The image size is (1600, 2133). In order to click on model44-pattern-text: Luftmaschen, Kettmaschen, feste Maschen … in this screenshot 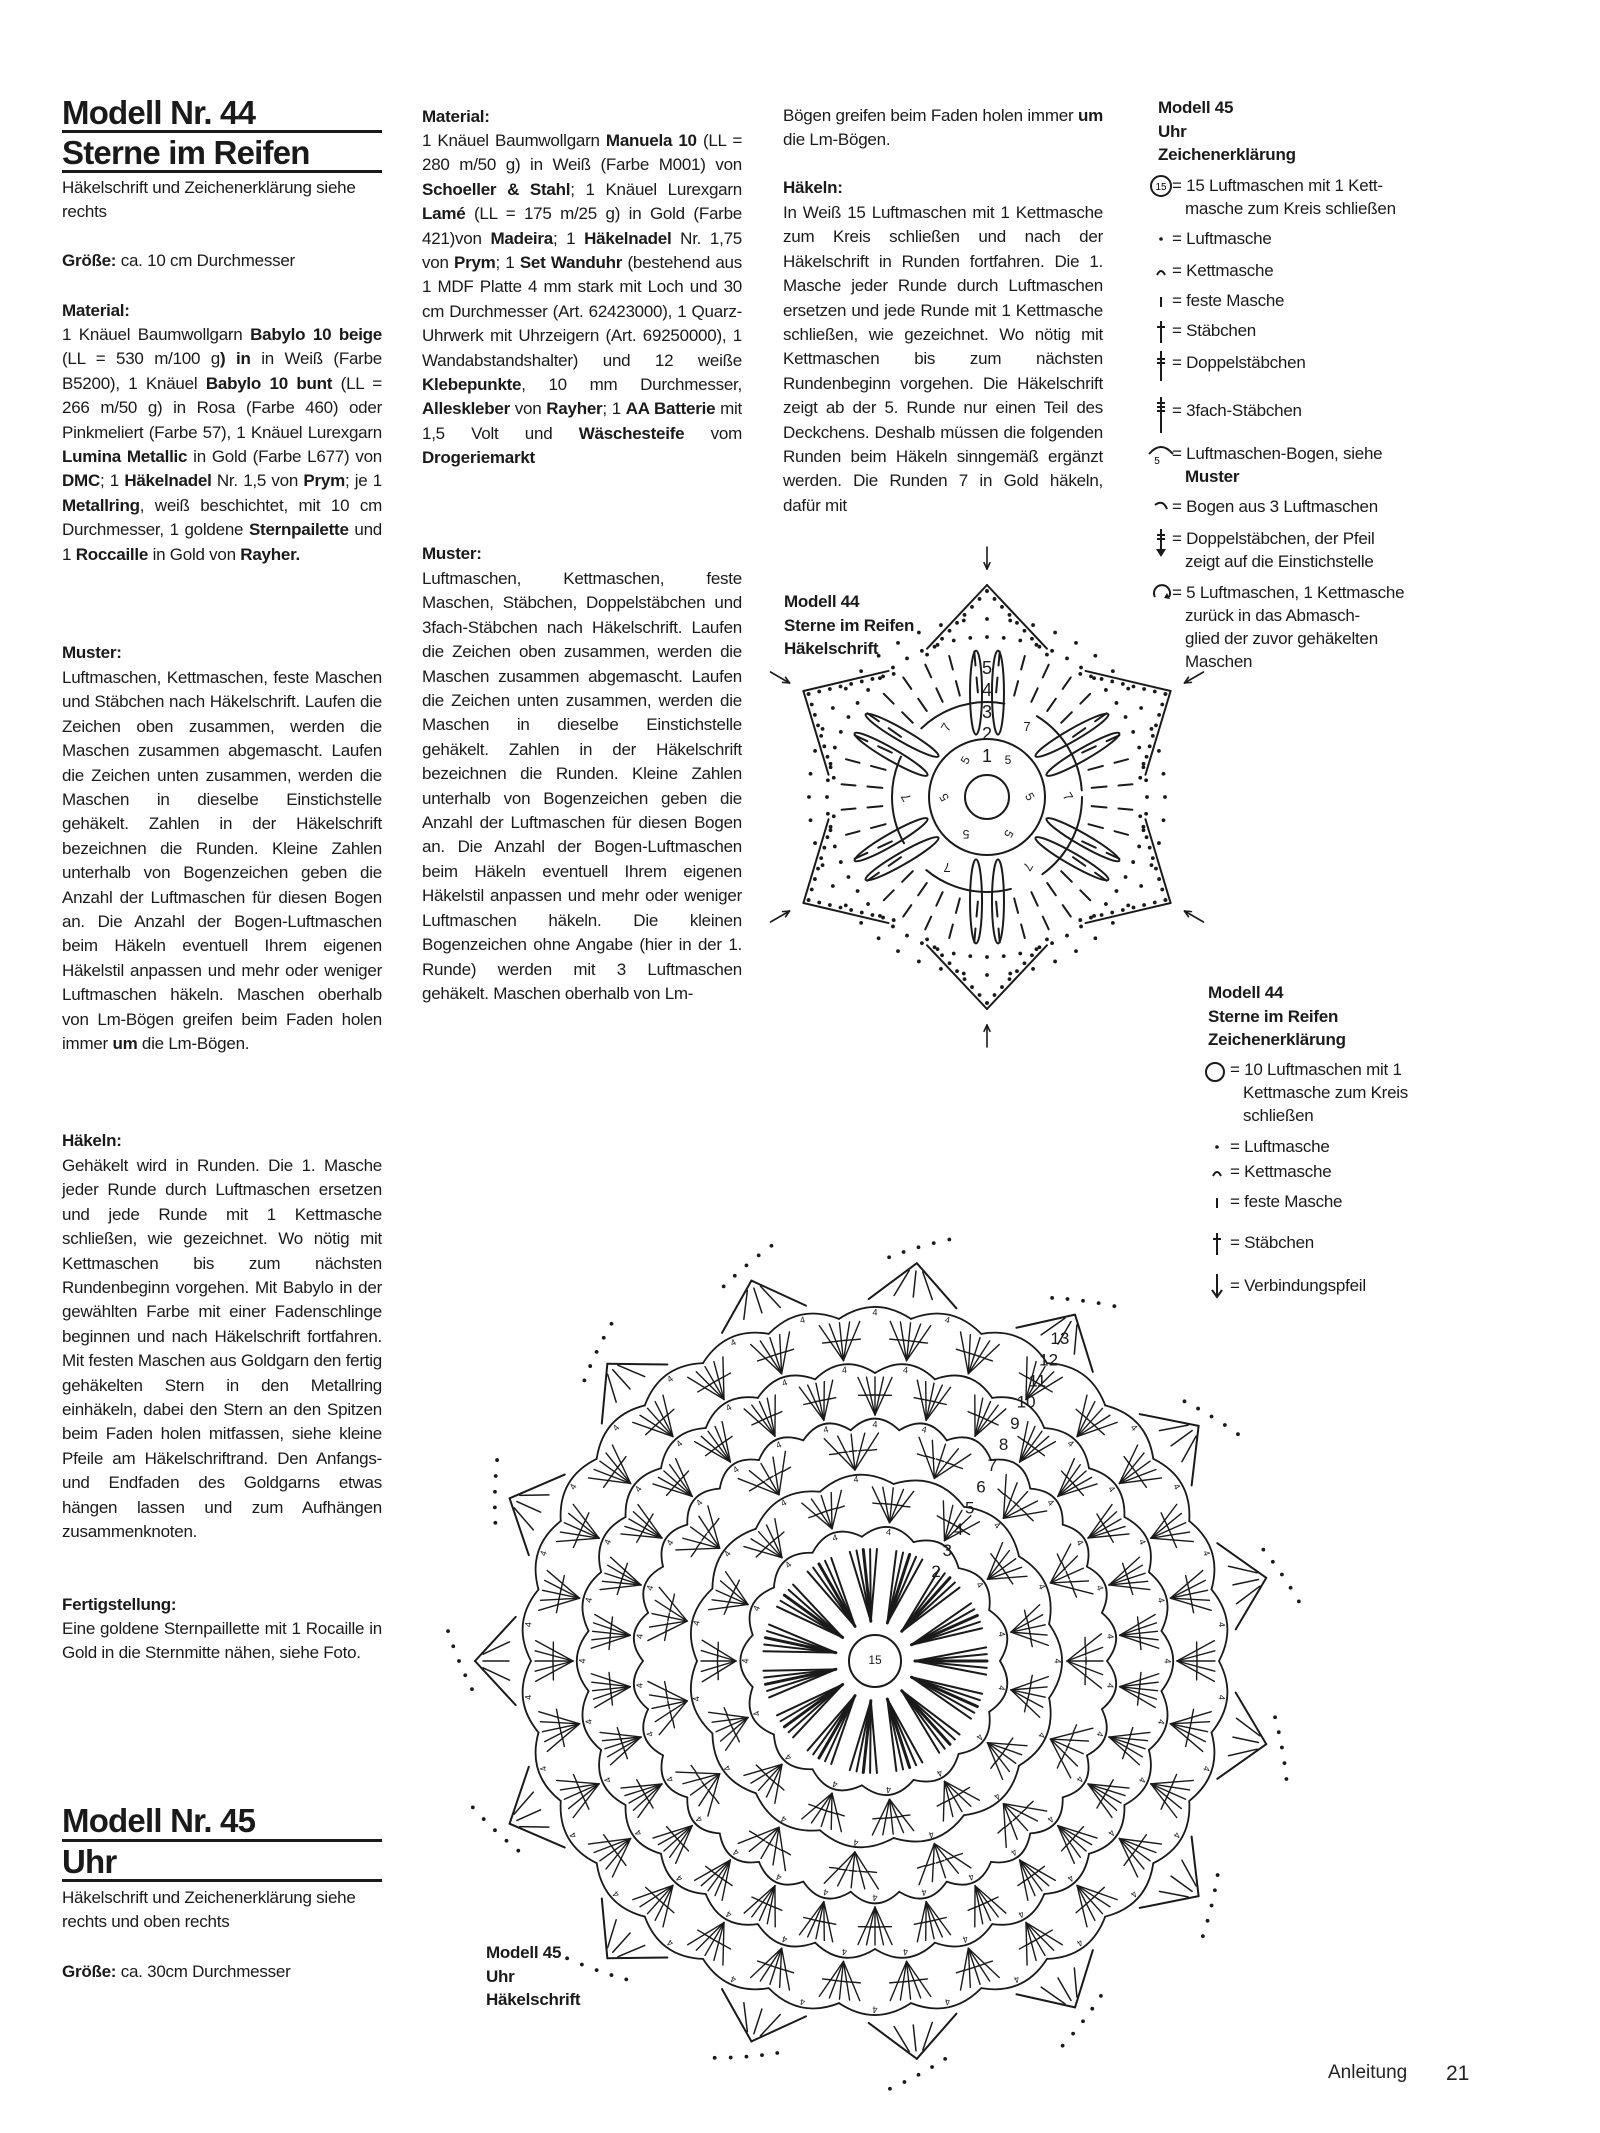, I will do `click(222, 861)`.